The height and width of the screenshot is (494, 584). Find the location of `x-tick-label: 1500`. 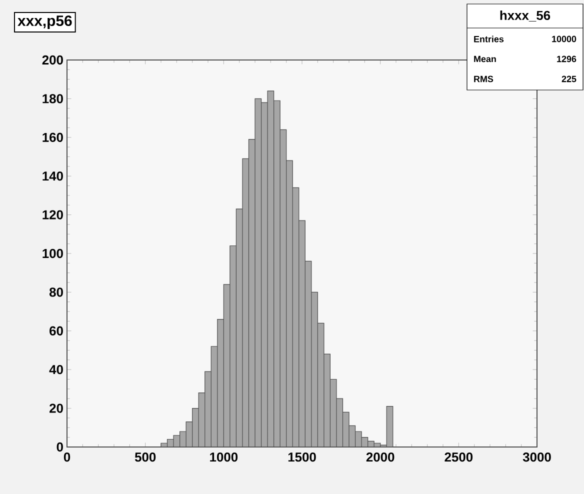

x-tick-label: 1500 is located at coordinates (302, 457).